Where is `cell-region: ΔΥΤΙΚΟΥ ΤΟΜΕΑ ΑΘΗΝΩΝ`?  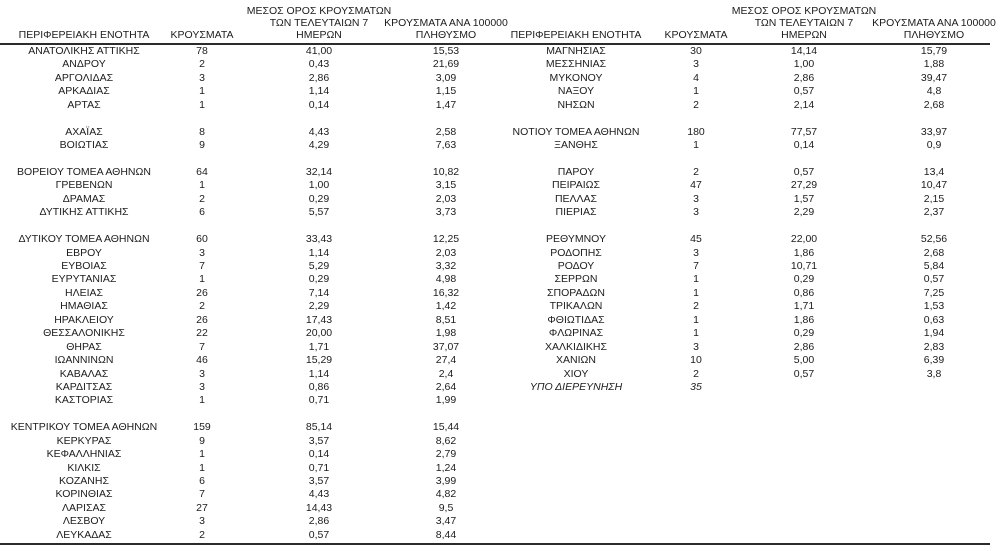
cell-region: ΔΥΤΙΚΟΥ ΤΟΜΕΑ ΑΘΗΝΩΝ is located at coordinates (84, 239).